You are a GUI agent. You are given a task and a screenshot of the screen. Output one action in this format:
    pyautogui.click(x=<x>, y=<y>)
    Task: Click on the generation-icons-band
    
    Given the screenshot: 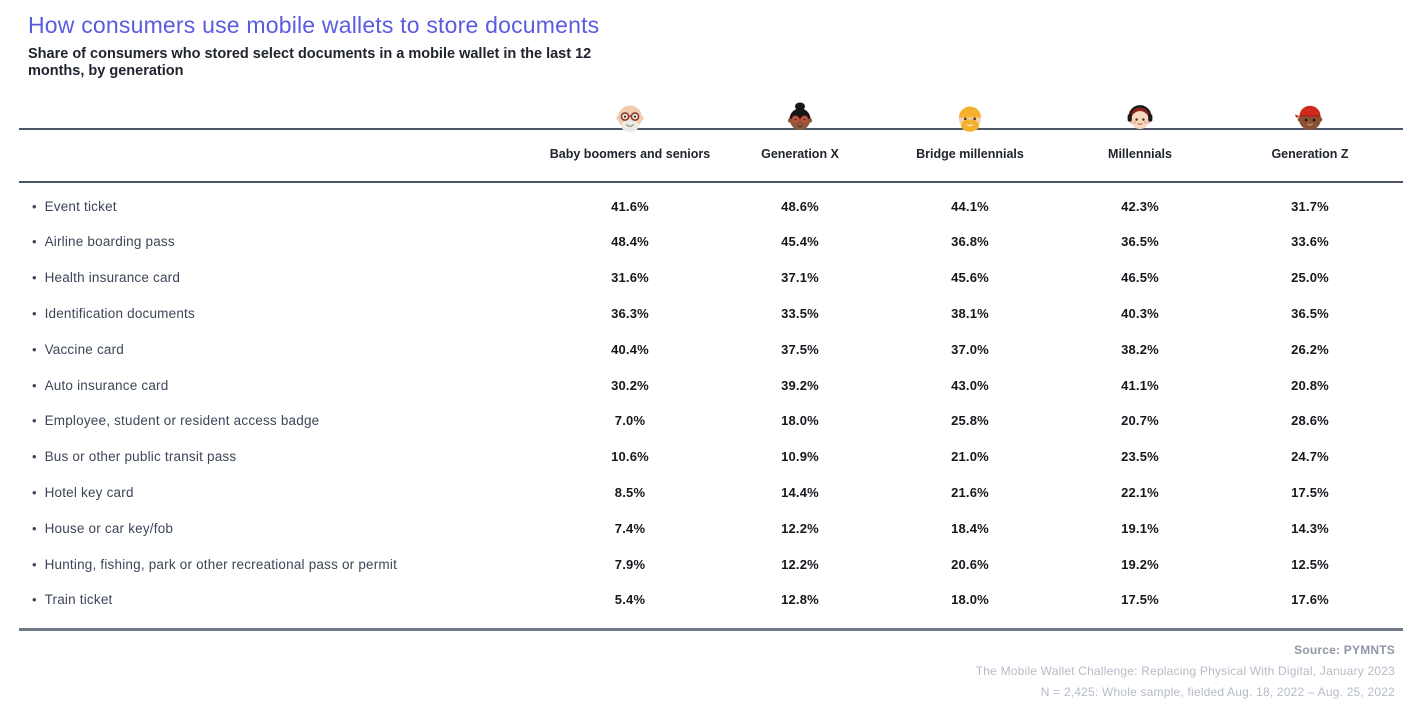 What is the action you would take?
    pyautogui.click(x=711, y=118)
    